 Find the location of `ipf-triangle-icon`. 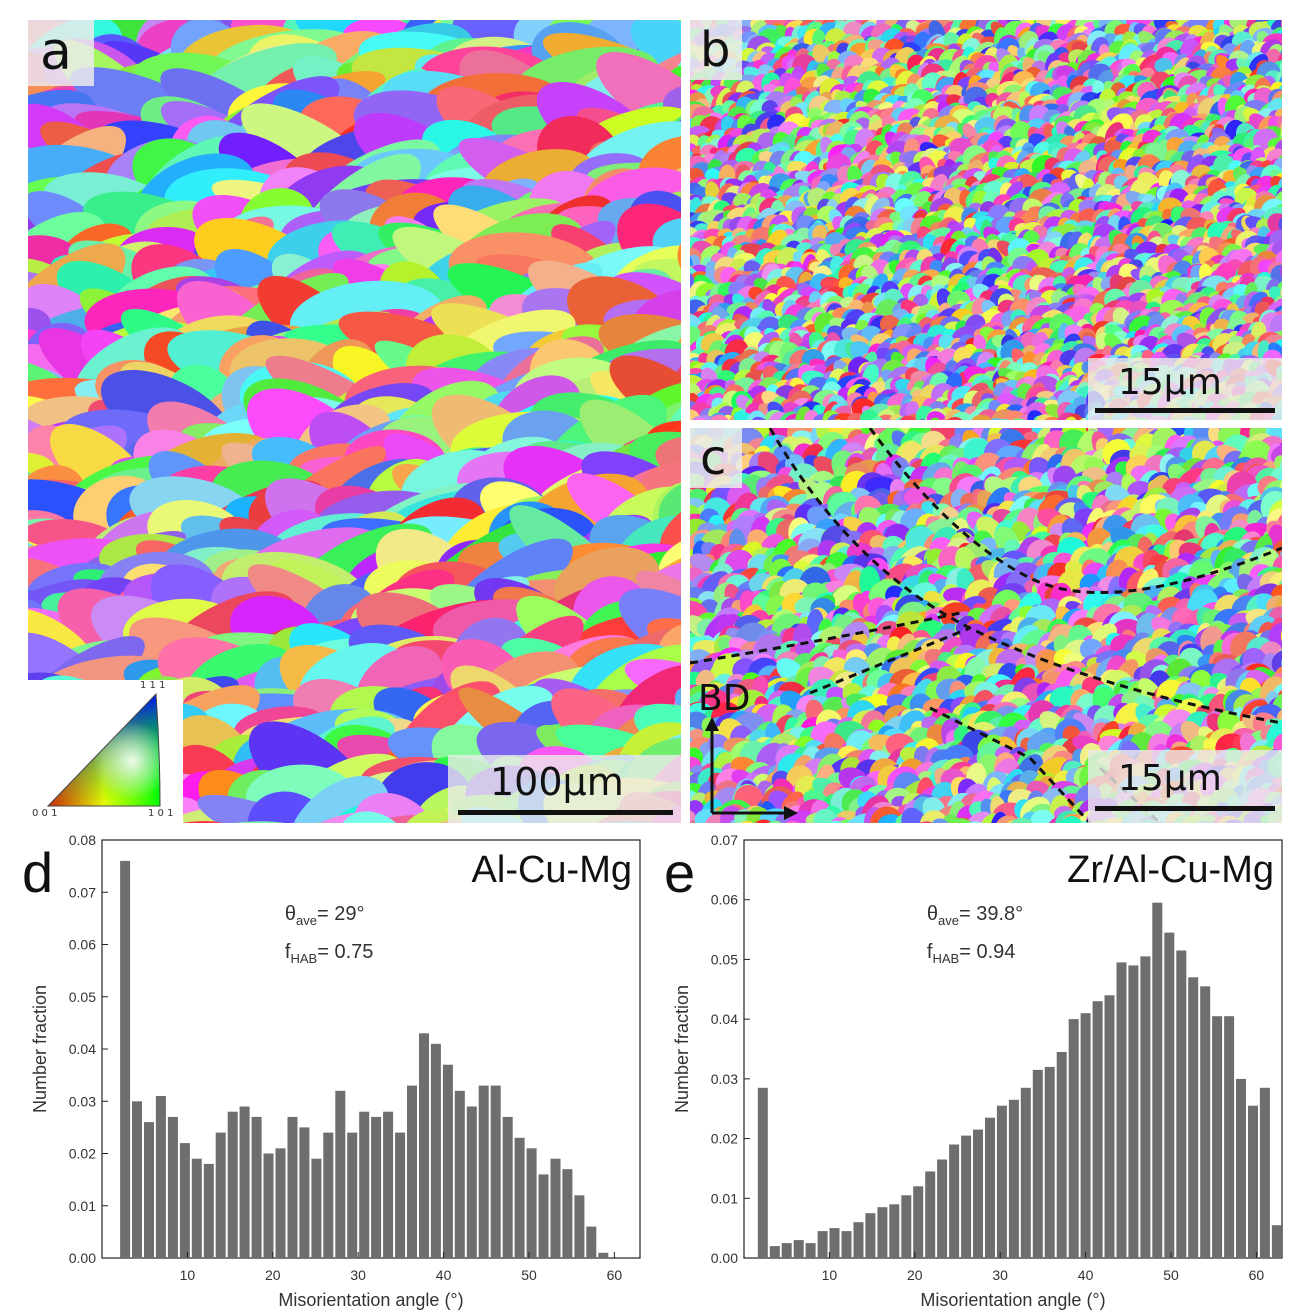

ipf-triangle-icon is located at coordinates (103, 749).